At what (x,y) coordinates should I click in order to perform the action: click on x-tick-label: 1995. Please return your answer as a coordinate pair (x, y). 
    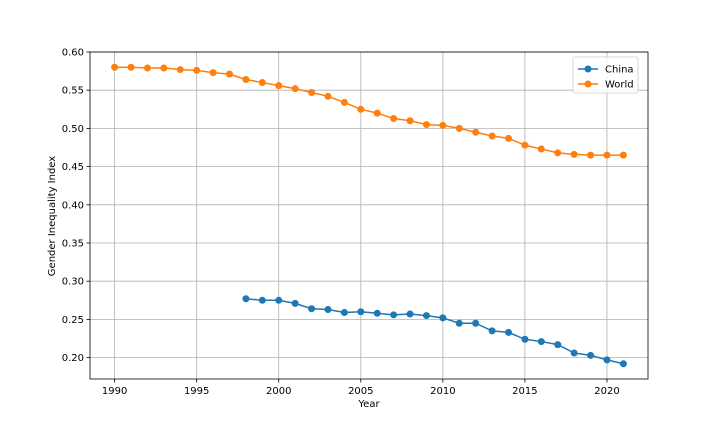
    Looking at the image, I should click on (196, 391).